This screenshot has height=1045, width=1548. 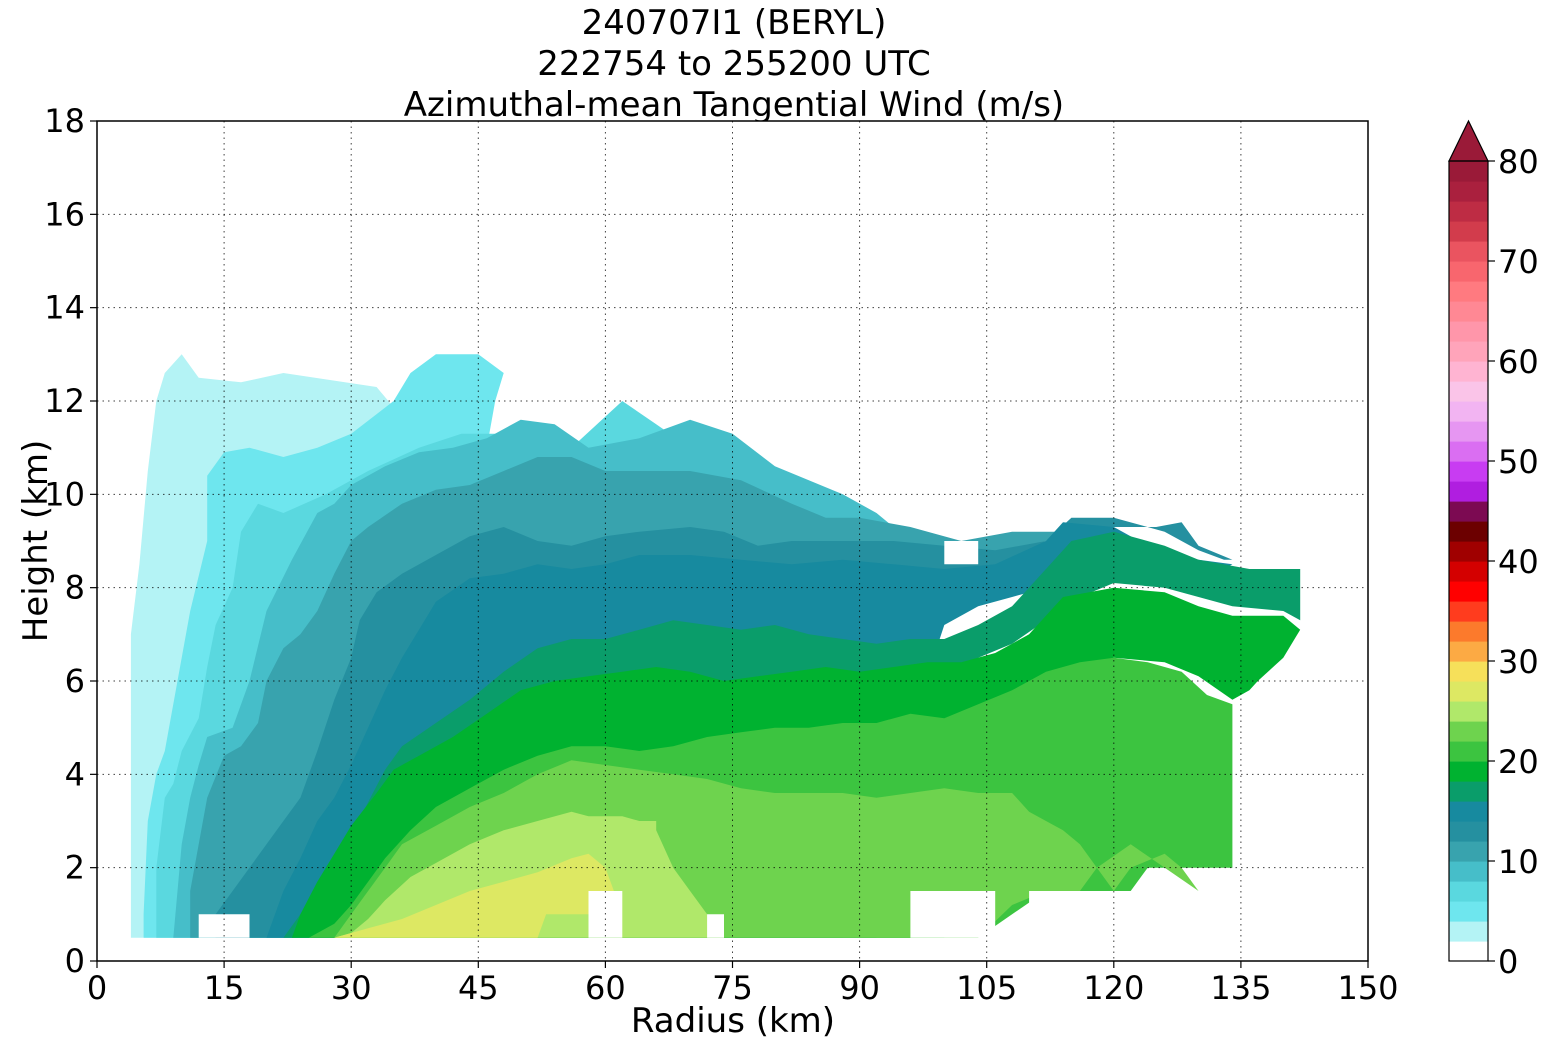 I want to click on x-tick-label: 120, so click(x=1113, y=988).